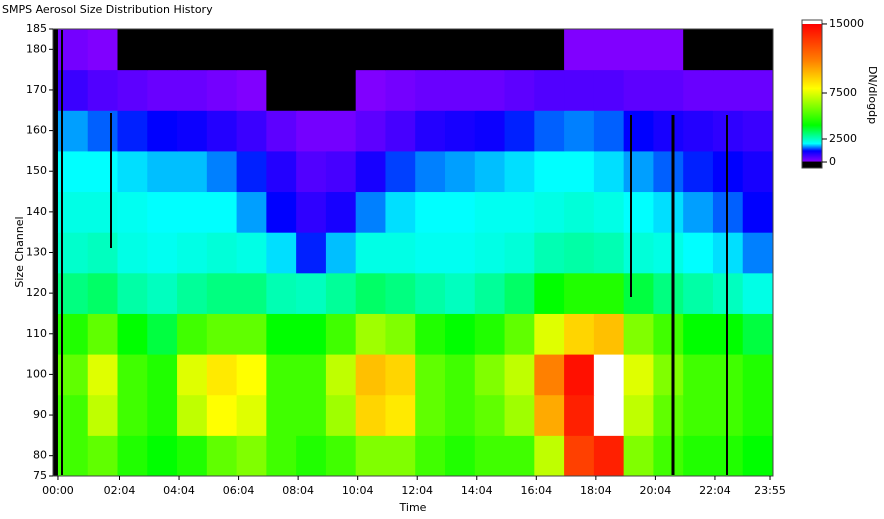 This screenshot has width=884, height=519. I want to click on x-tick-label: 16:04, so click(536, 490).